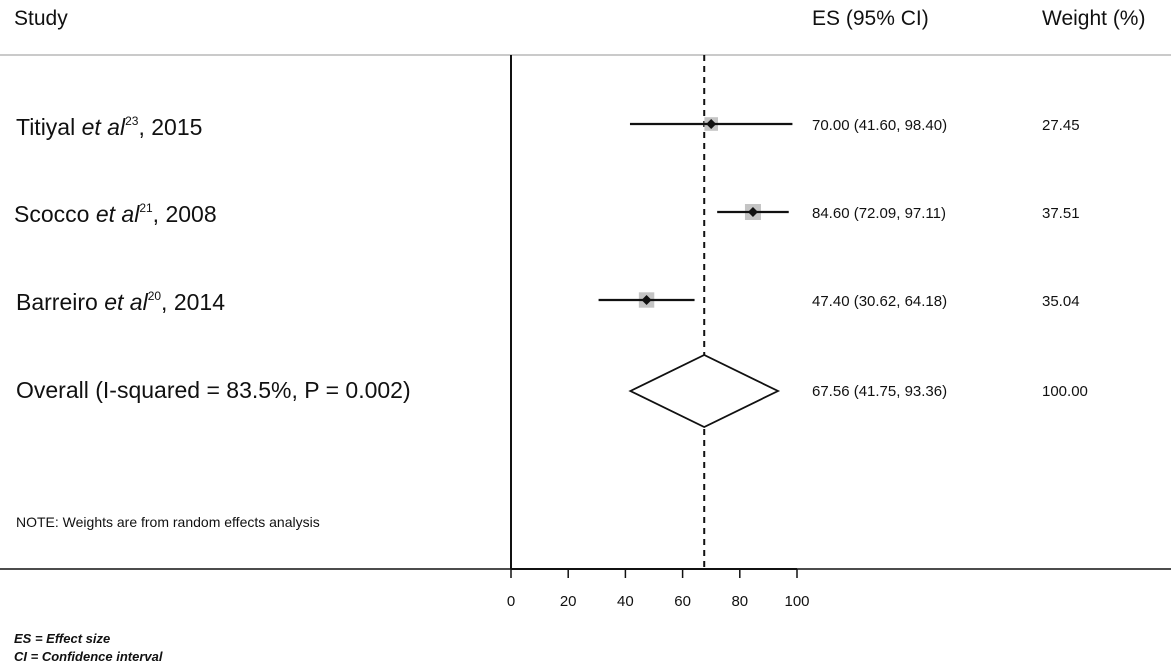 The width and height of the screenshot is (1171, 672). I want to click on plot-marks, so click(695, 273).